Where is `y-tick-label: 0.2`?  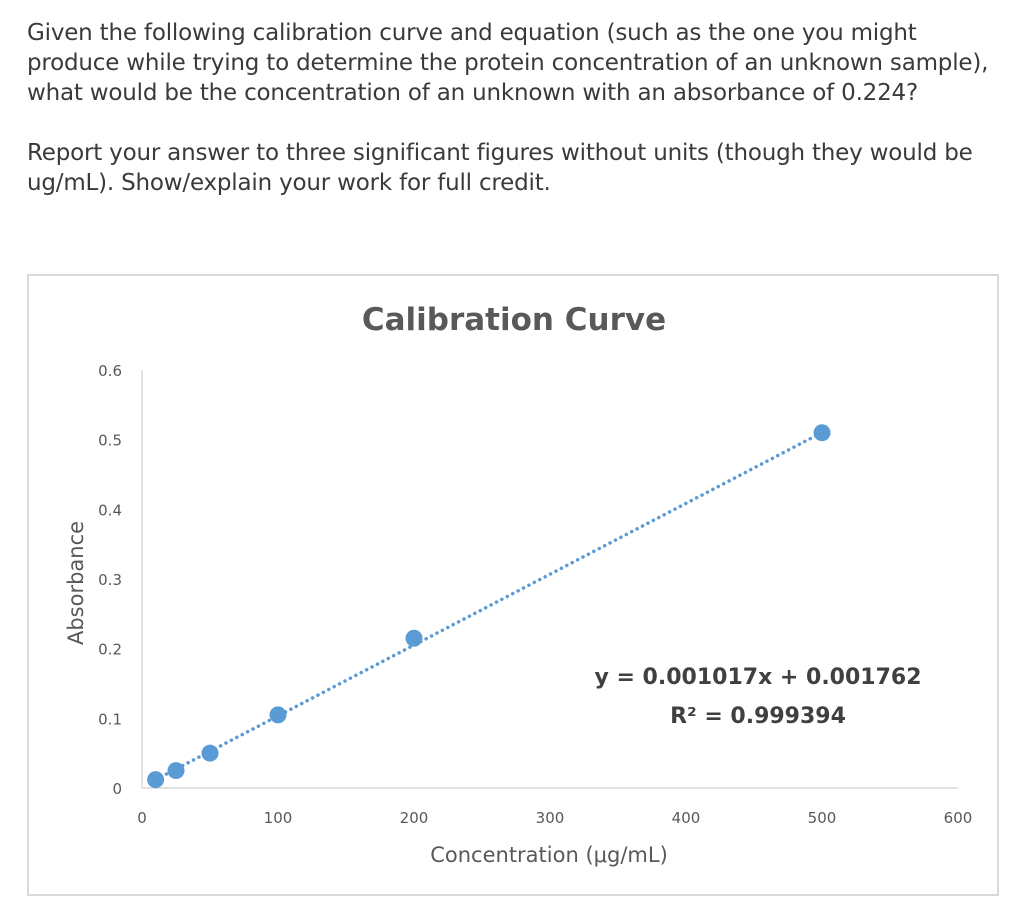 y-tick-label: 0.2 is located at coordinates (110, 650).